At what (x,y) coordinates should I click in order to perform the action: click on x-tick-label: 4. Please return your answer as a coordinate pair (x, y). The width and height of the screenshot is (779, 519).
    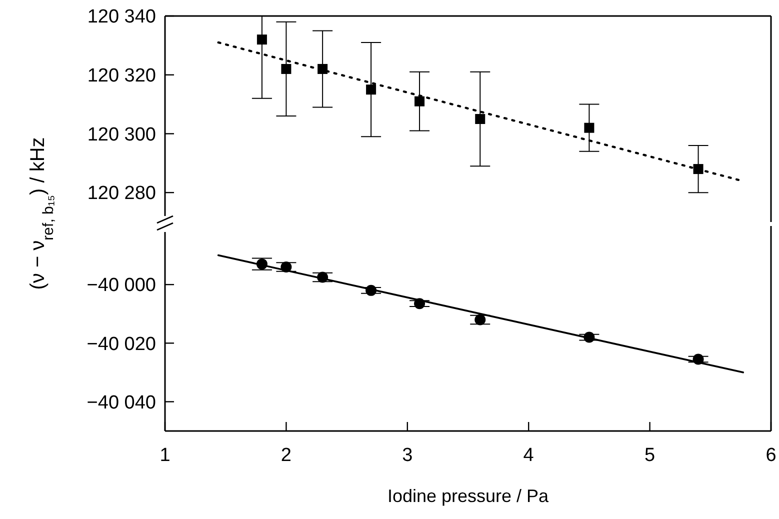
    Looking at the image, I should click on (528, 455).